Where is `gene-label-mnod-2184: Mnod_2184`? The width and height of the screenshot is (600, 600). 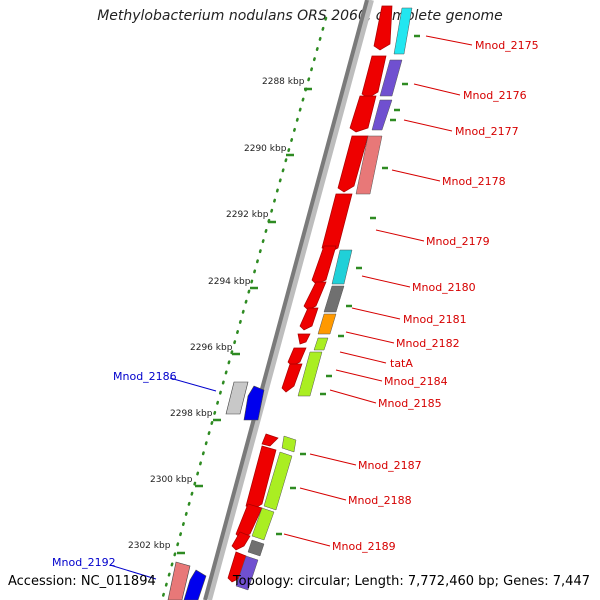 gene-label-mnod-2184: Mnod_2184 is located at coordinates (416, 381).